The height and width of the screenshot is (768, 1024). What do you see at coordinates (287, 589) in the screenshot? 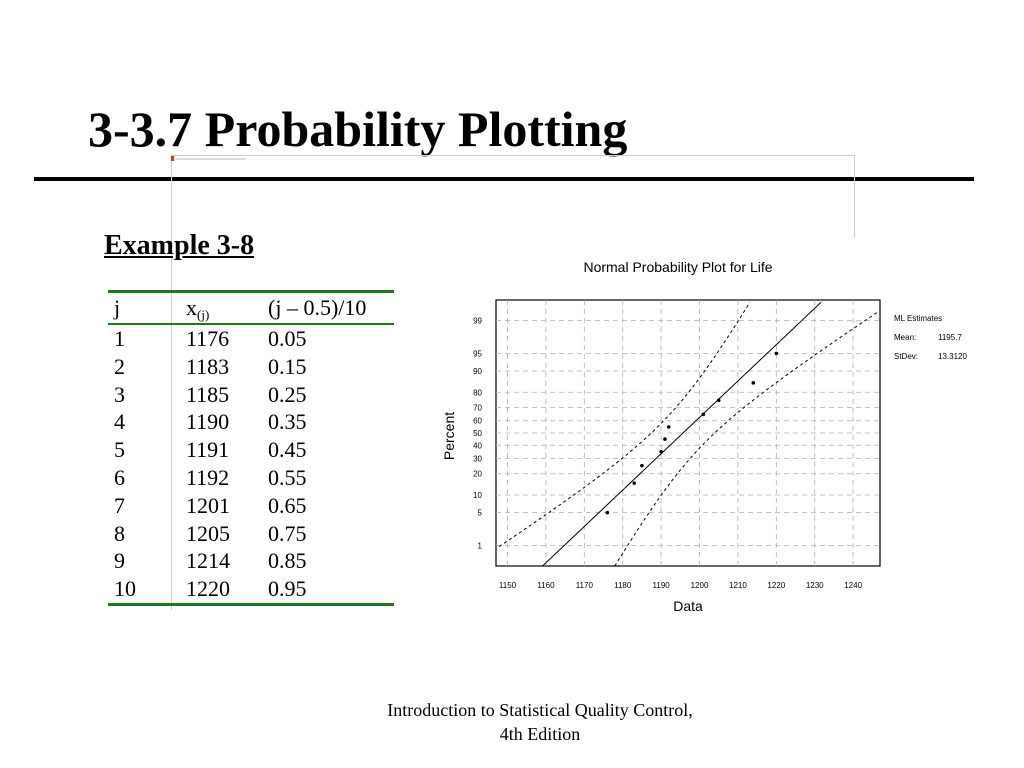
I see `cell-p: 0.95` at bounding box center [287, 589].